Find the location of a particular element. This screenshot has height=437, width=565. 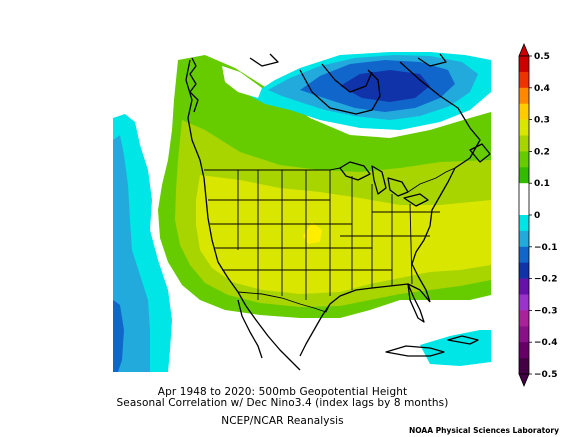

colorbar-bottom-arrow is located at coordinates (524, 380).